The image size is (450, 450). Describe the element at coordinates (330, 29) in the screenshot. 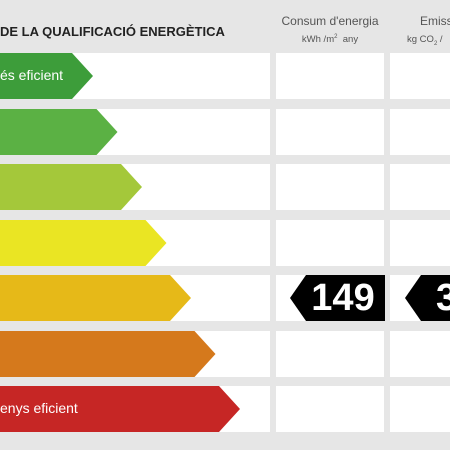

I see `energy-consumption-header: Consum d'energia kWh /m2 any` at that location.